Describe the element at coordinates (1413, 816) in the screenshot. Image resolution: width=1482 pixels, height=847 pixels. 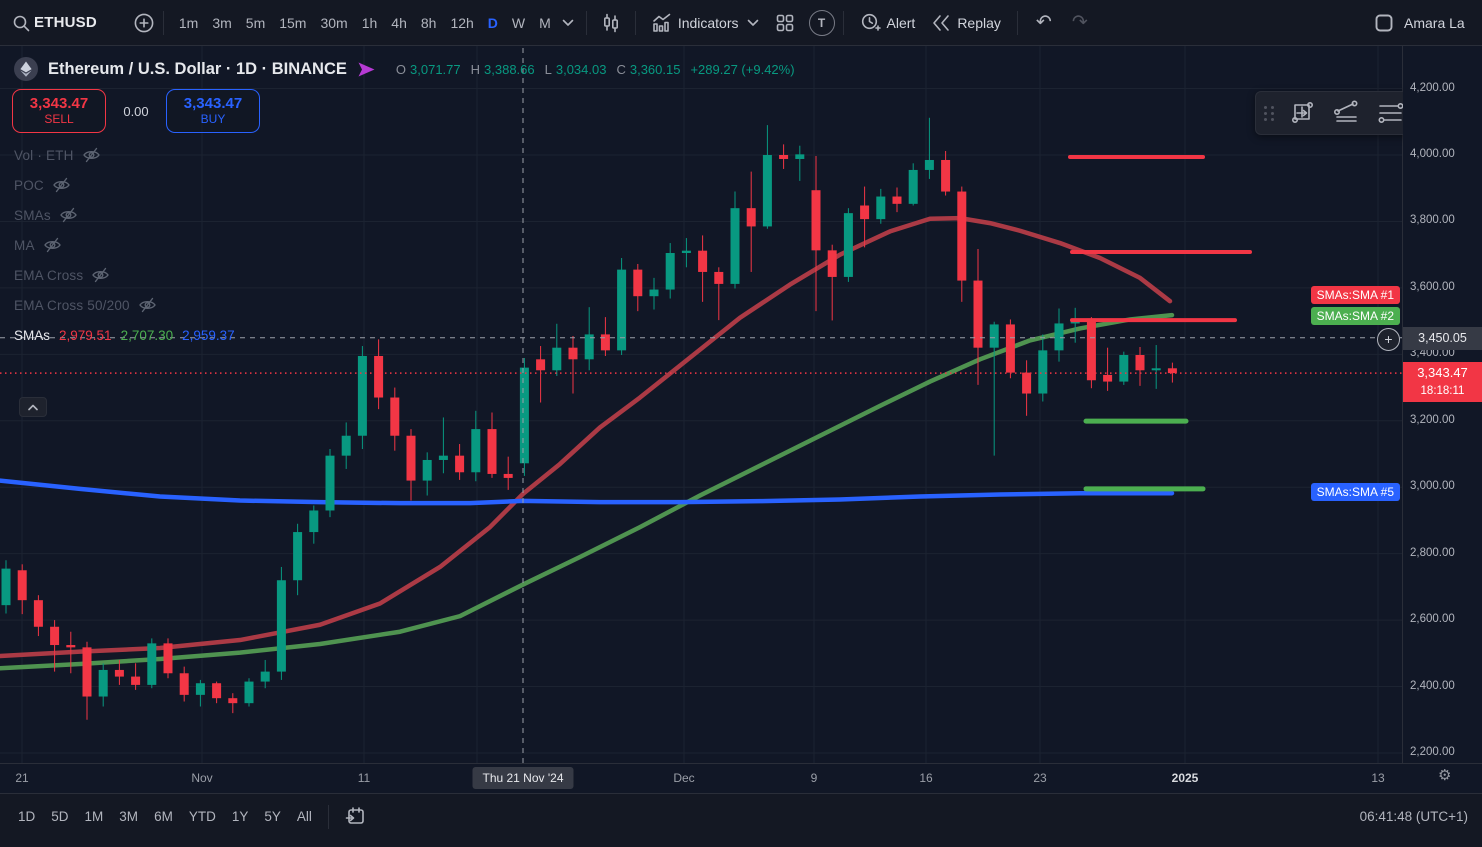
I see `session-clock: 06:41:48 (UTC+1)` at that location.